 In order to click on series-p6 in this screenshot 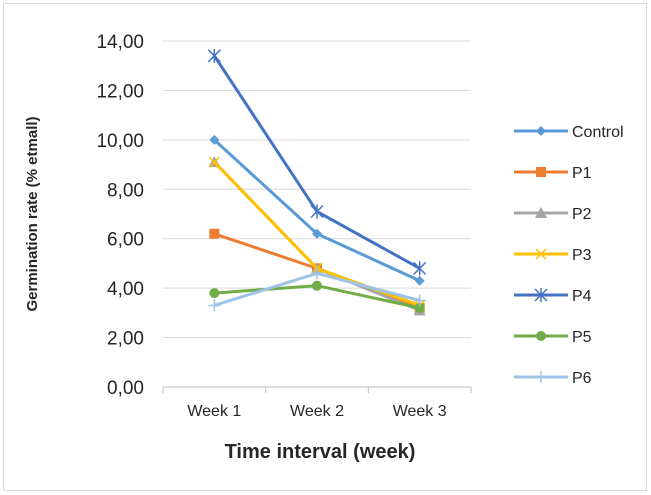, I will do `click(317, 289)`.